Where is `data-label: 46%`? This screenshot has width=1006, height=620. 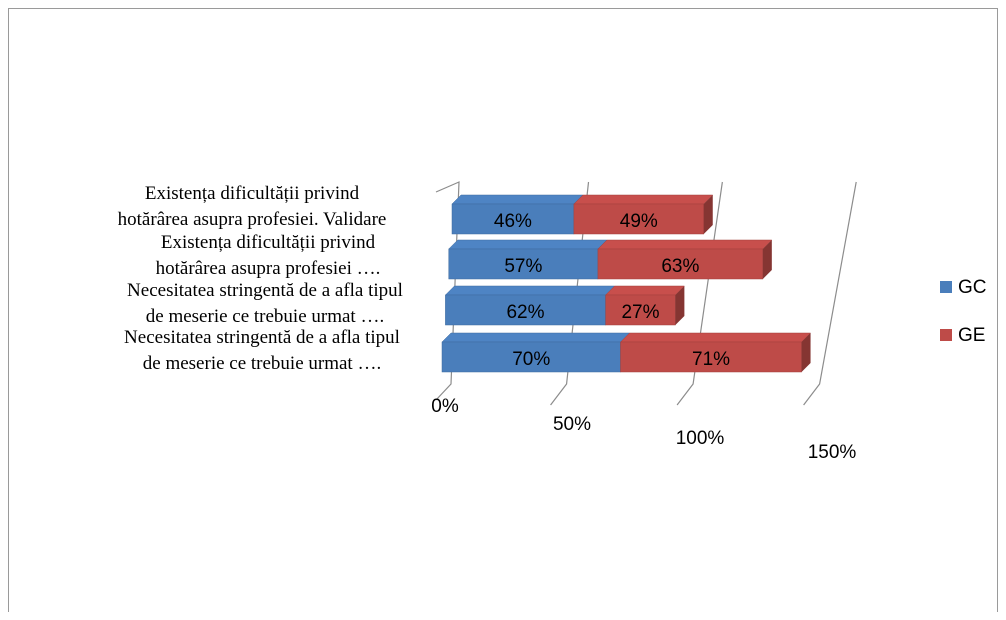
data-label: 46% is located at coordinates (513, 221).